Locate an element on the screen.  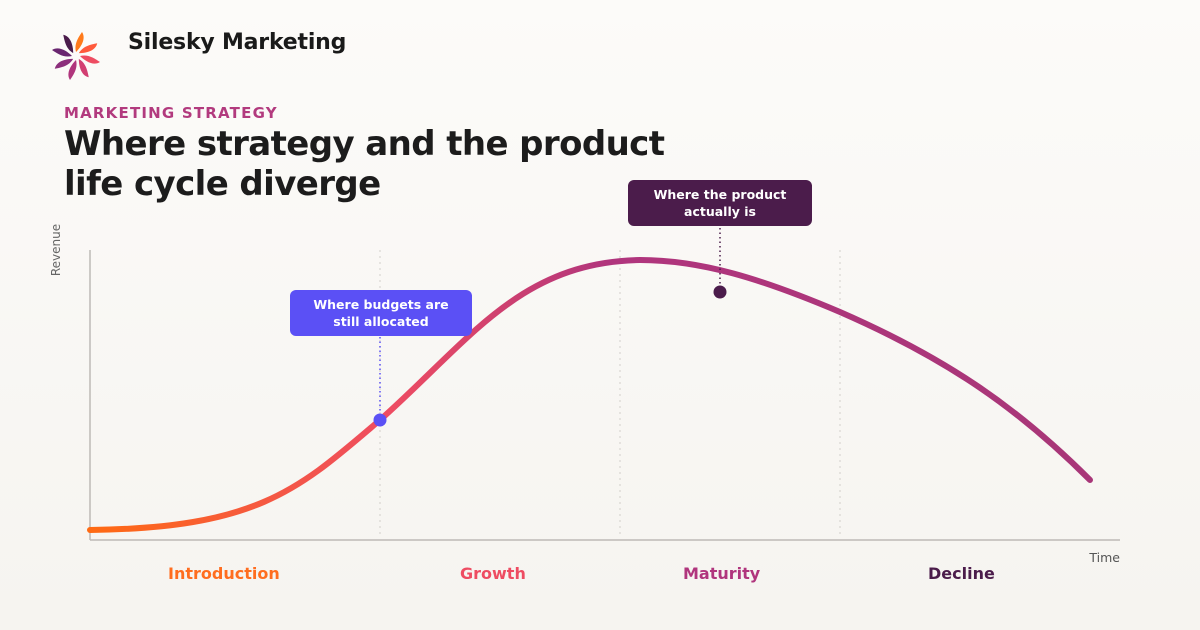
y-axis-label: Revenue is located at coordinates (56, 250).